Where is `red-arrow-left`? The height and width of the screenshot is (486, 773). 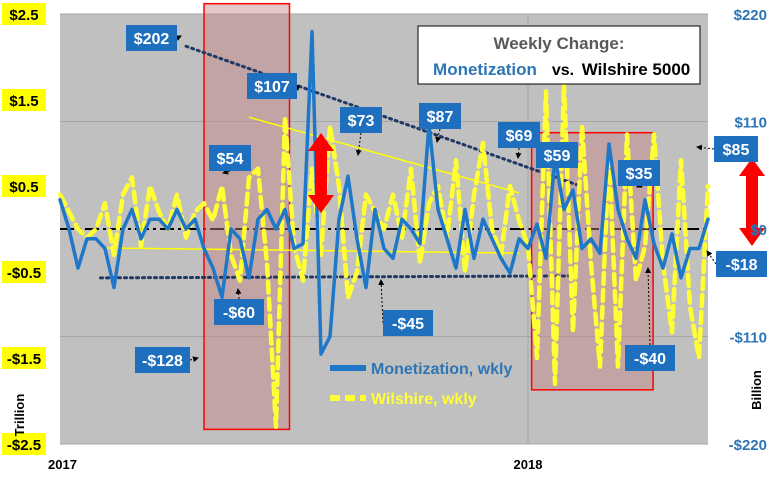 red-arrow-left is located at coordinates (321, 173).